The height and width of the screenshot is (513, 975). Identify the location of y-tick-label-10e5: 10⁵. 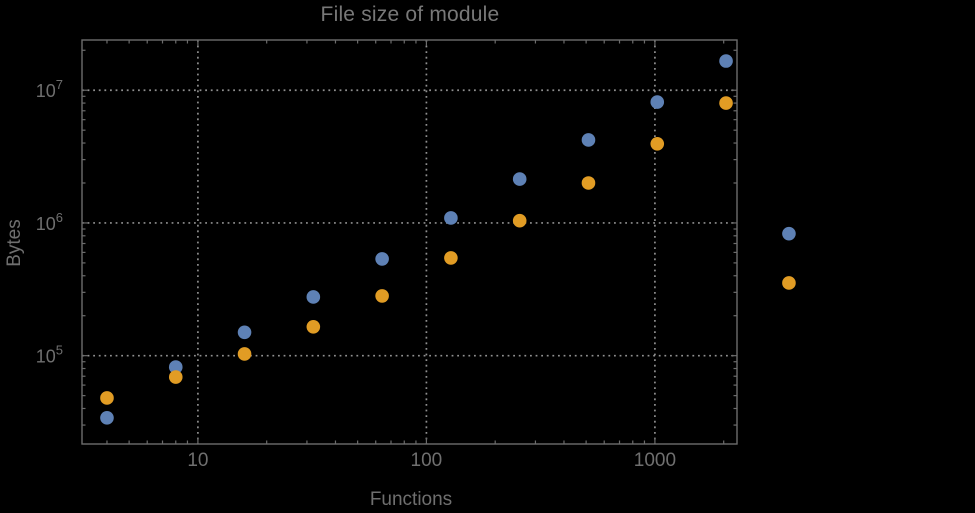
(49, 355).